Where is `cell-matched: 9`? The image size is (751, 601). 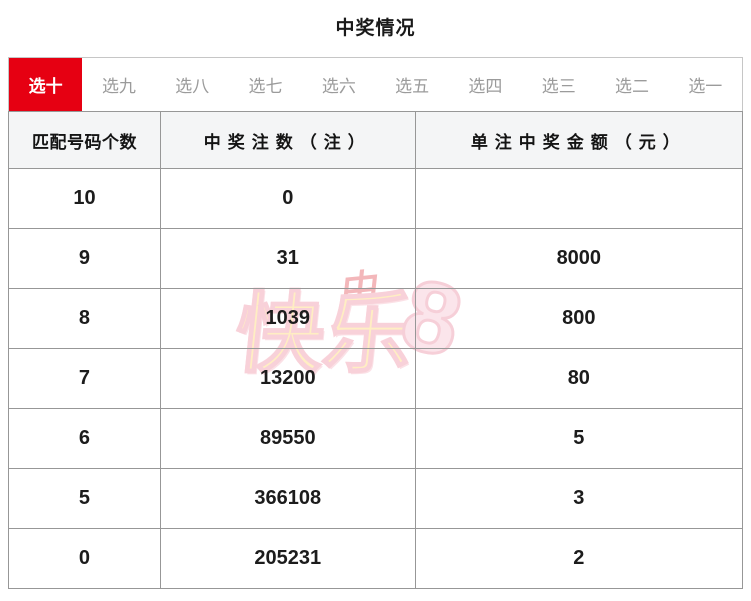 cell-matched: 9 is located at coordinates (84, 258).